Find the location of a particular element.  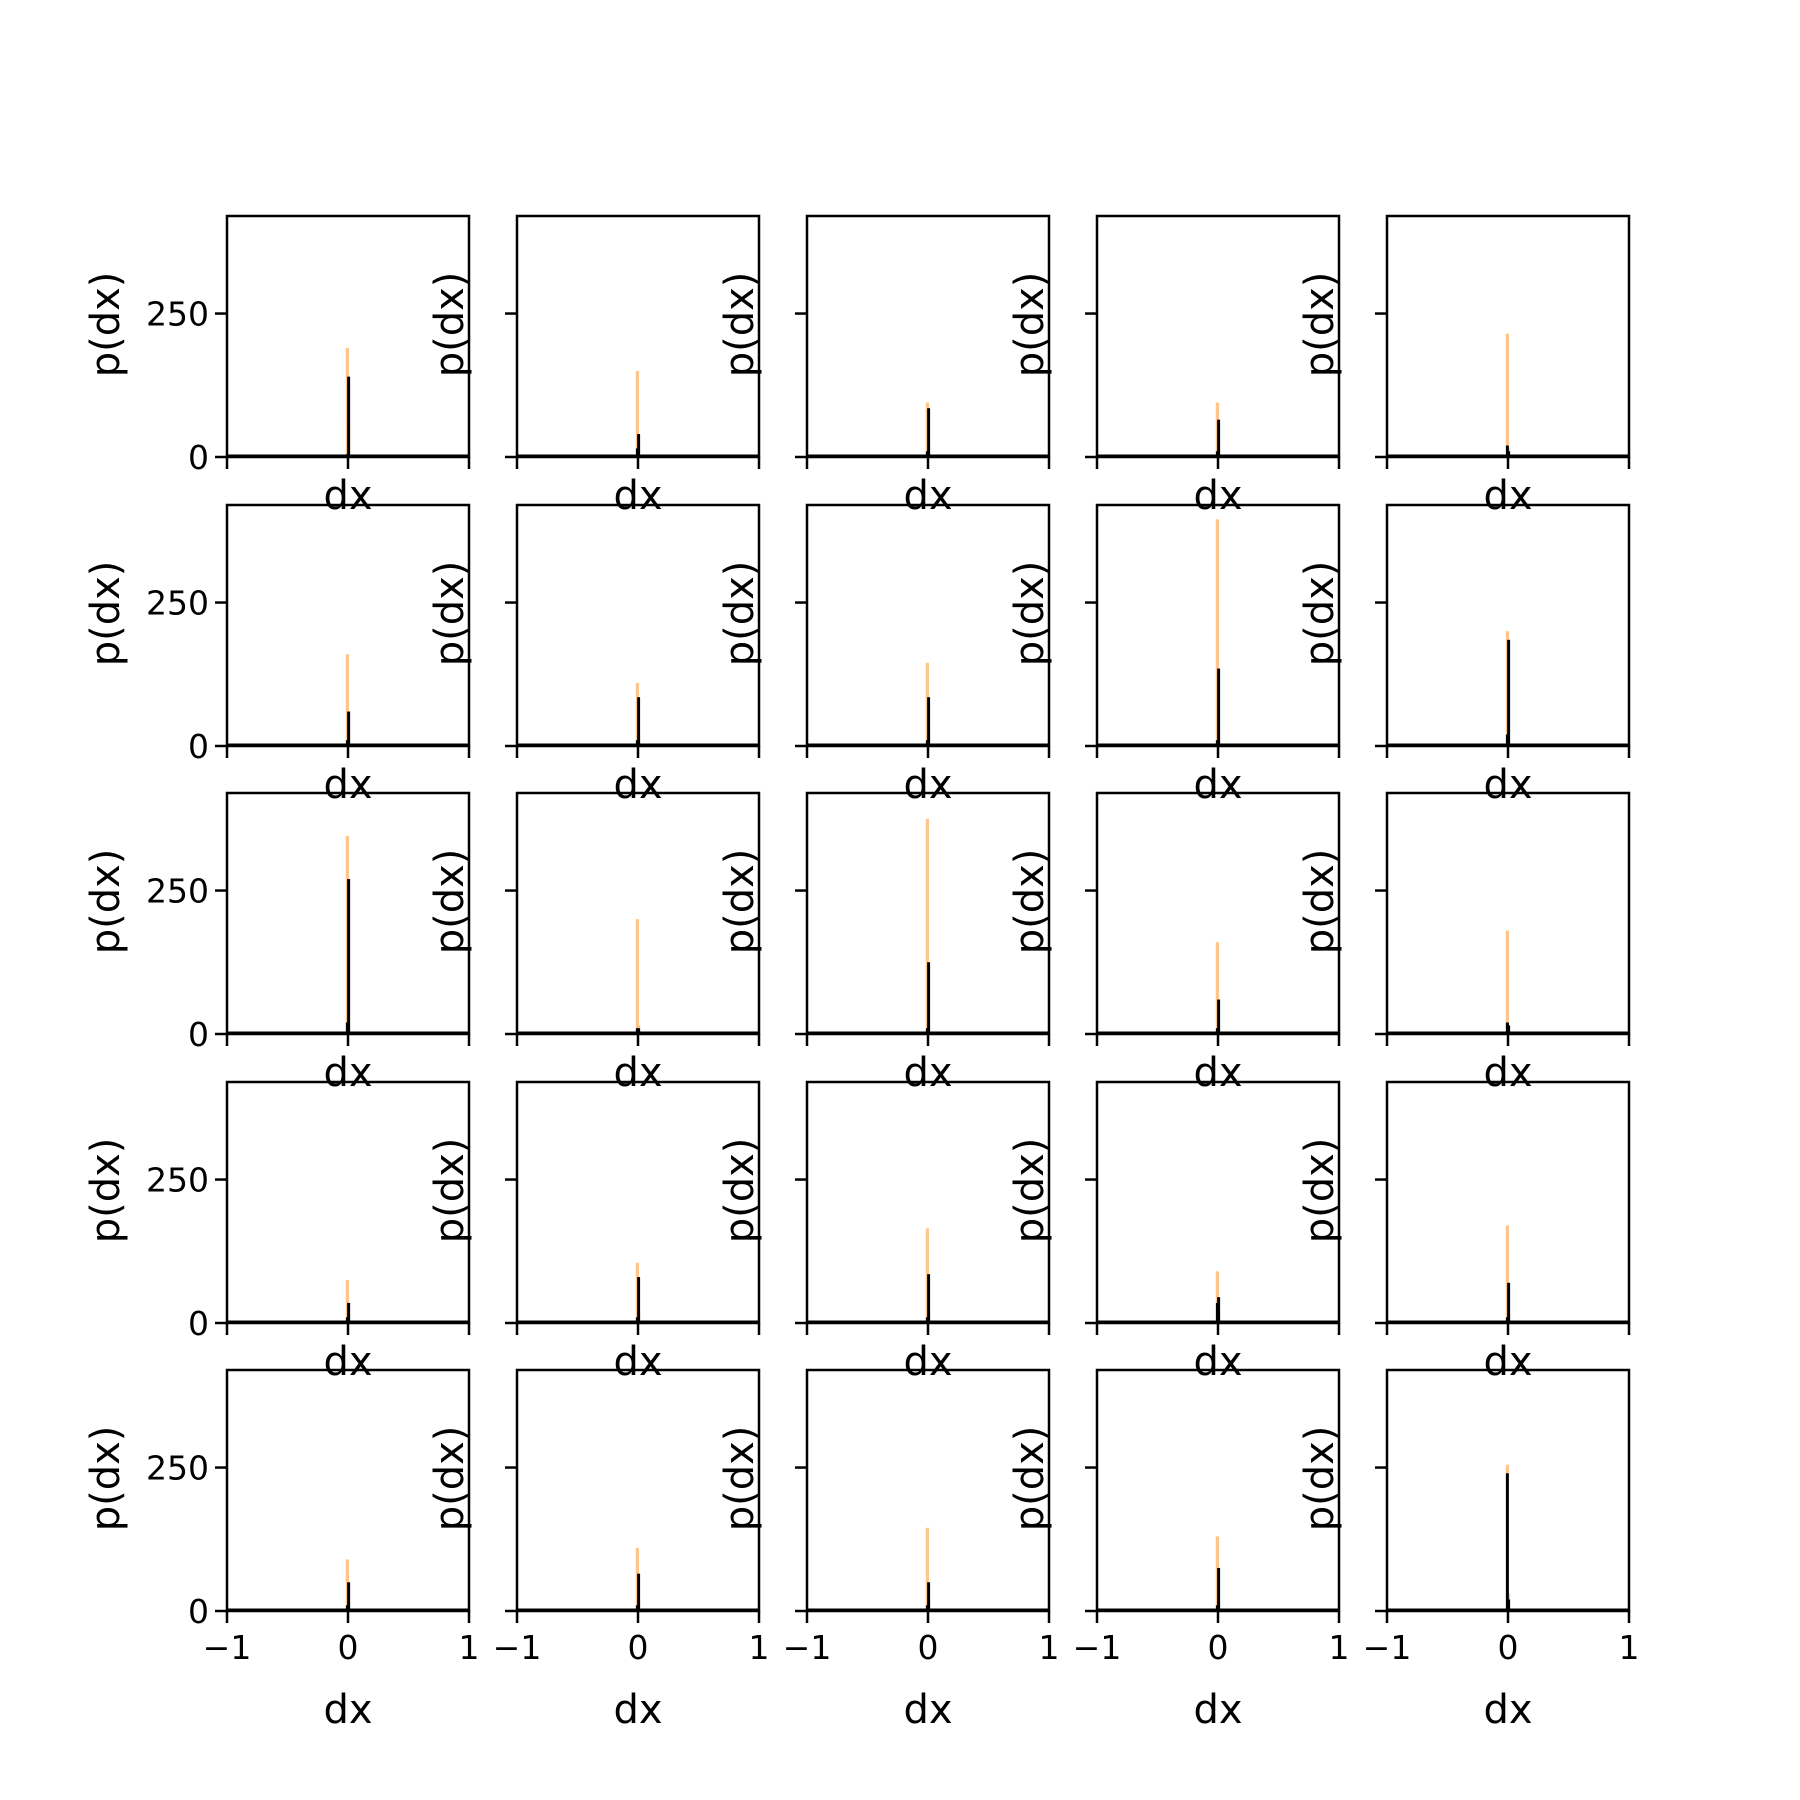

subplot-r2-c2: dx p(dx) is located at coordinates (594, 655).